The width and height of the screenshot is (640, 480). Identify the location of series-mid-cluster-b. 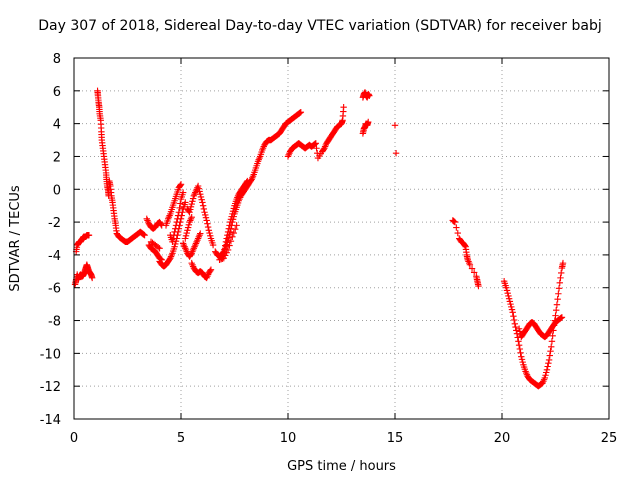
(172, 225).